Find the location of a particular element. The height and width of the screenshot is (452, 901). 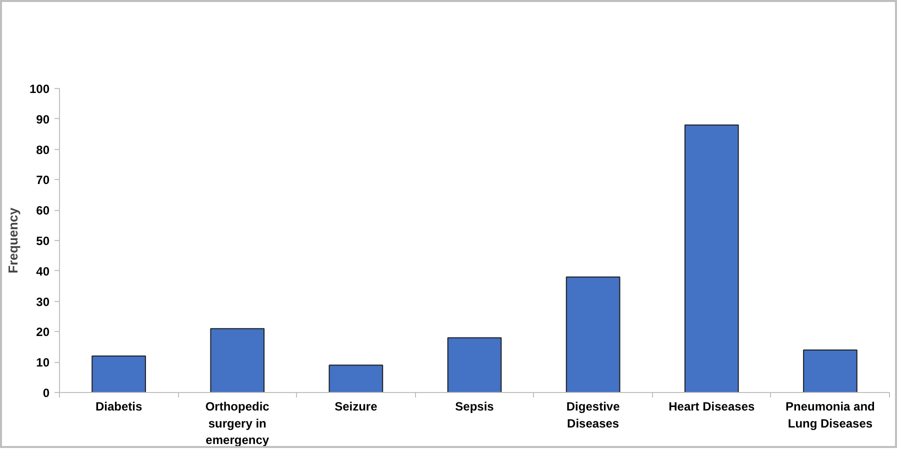

x-tick-label: Sepsis is located at coordinates (474, 407).